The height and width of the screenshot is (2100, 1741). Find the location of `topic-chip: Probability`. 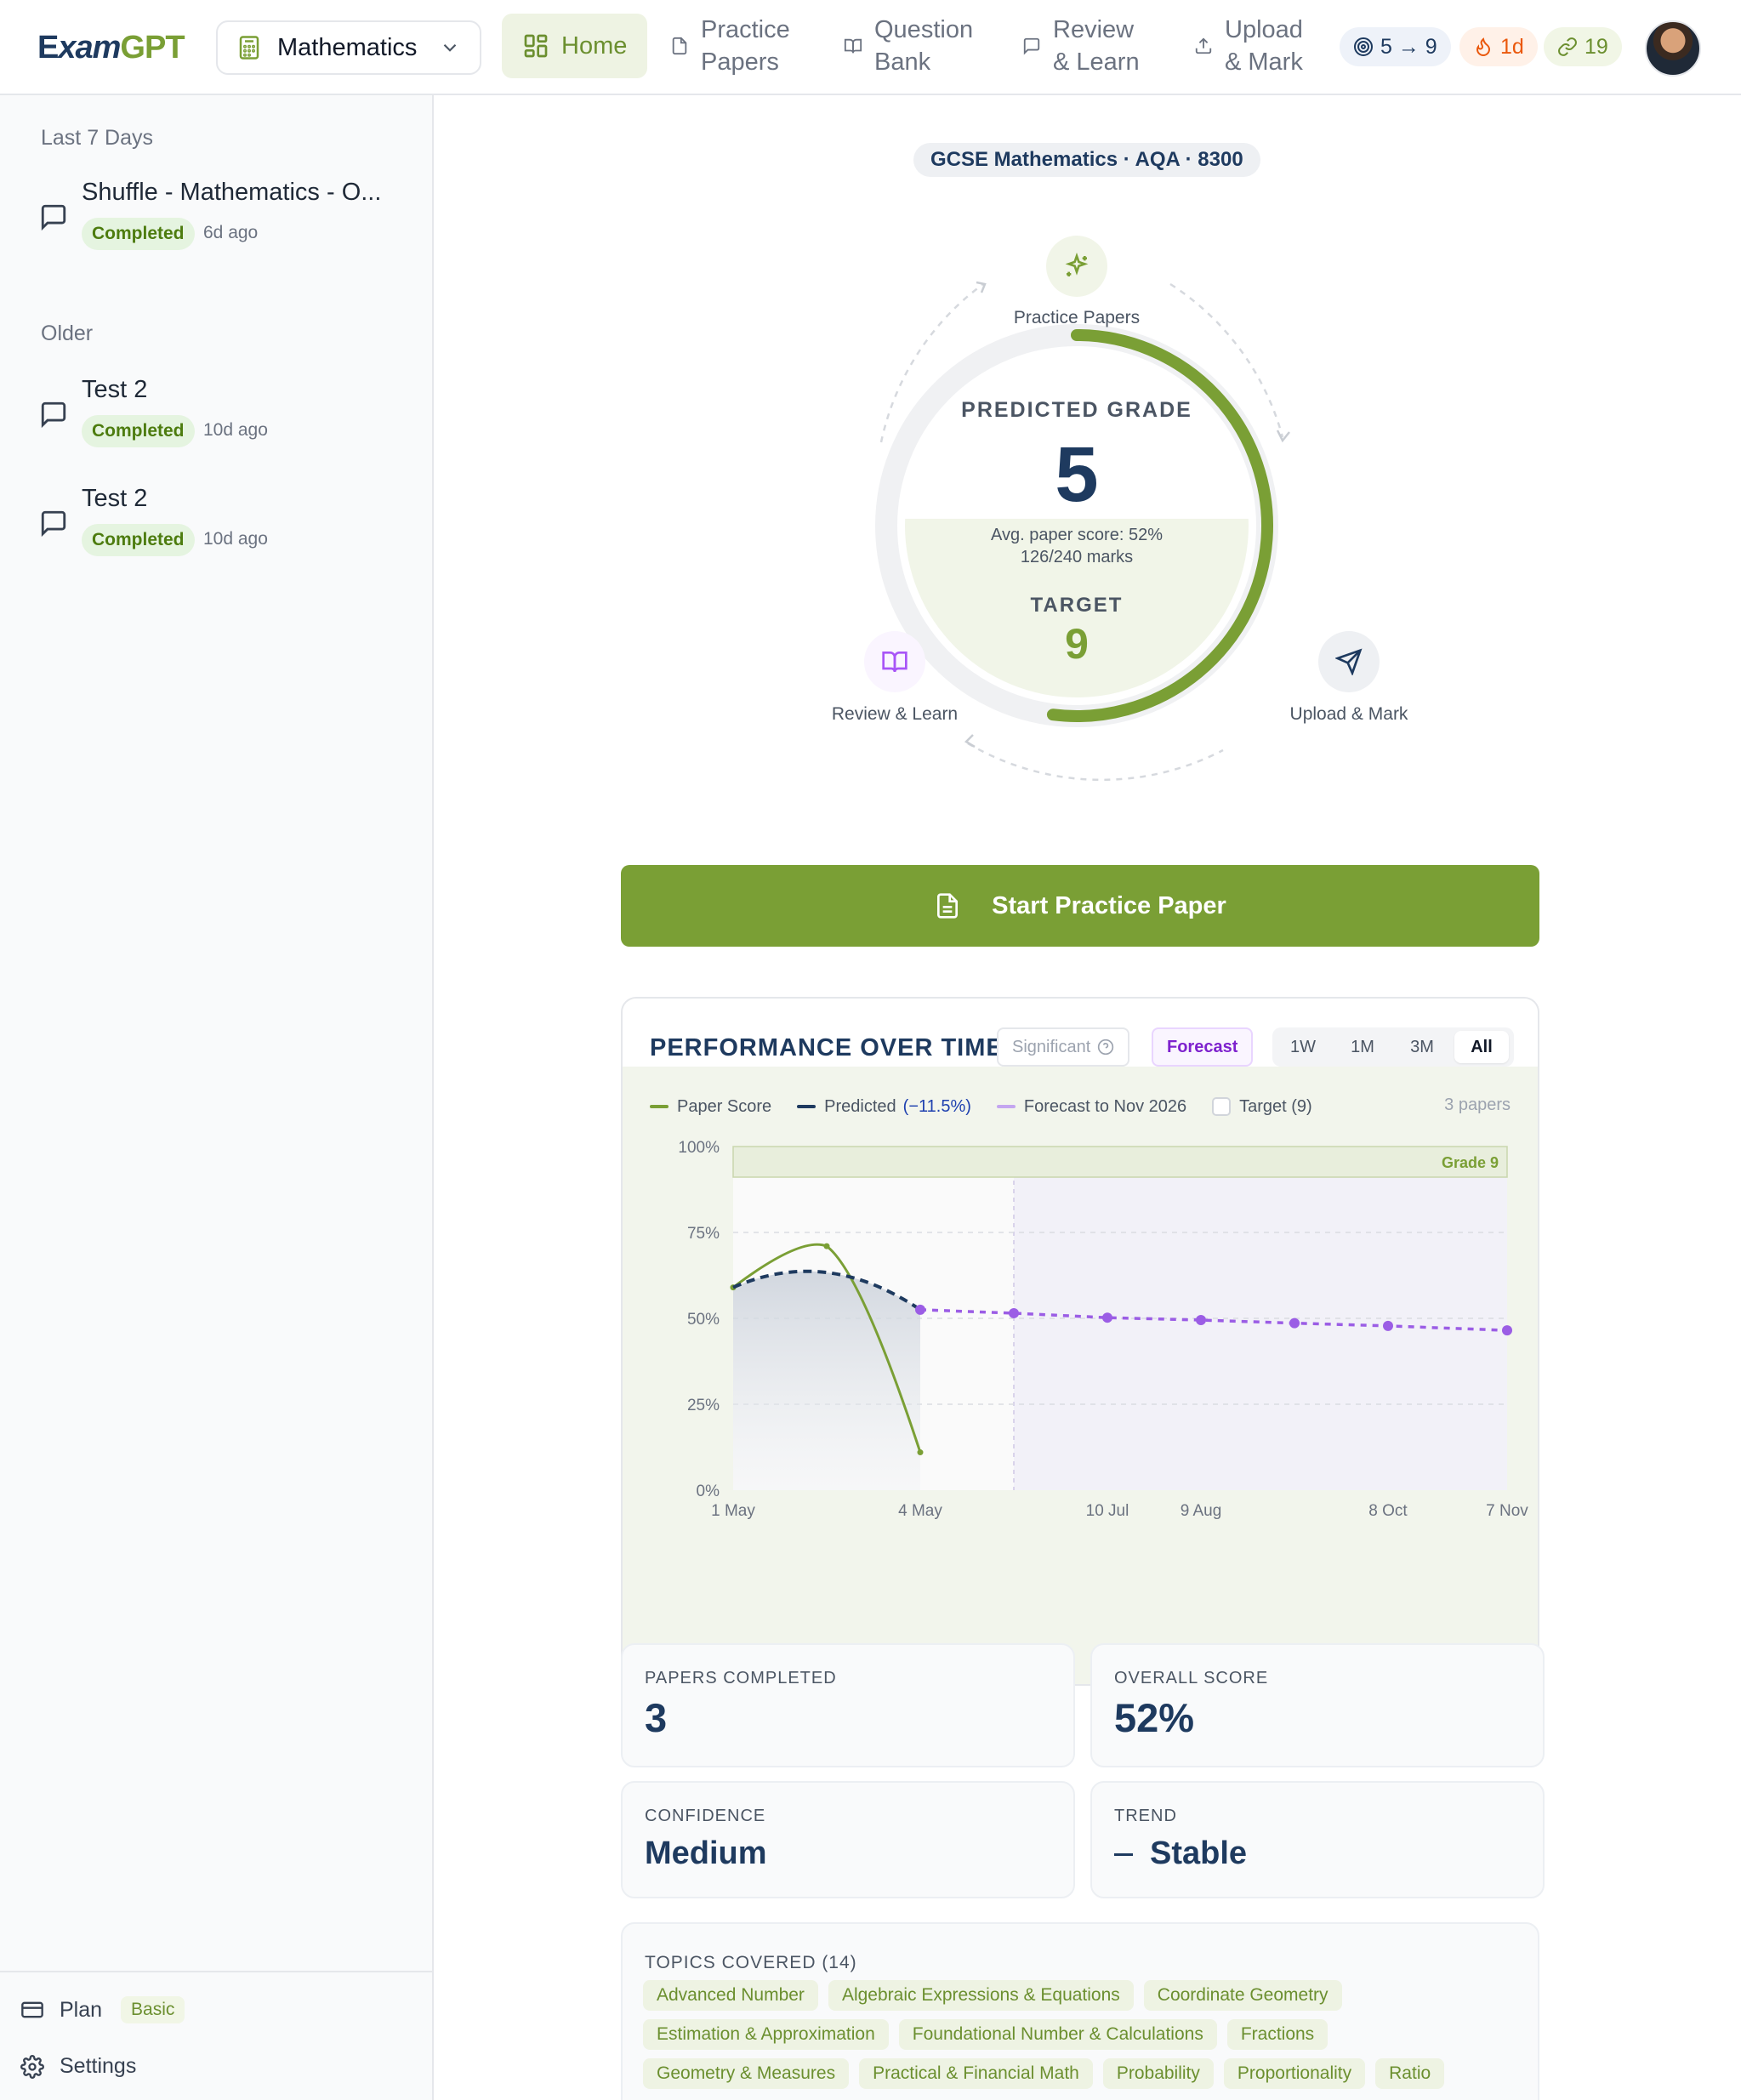

topic-chip: Probability is located at coordinates (1158, 2073).